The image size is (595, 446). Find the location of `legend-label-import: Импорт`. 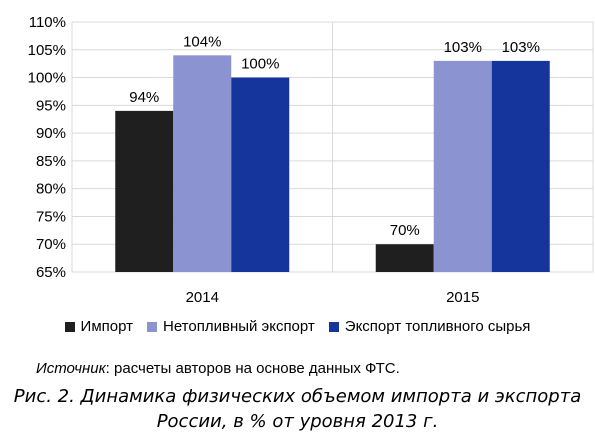

legend-label-import: Импорт is located at coordinates (106, 326).